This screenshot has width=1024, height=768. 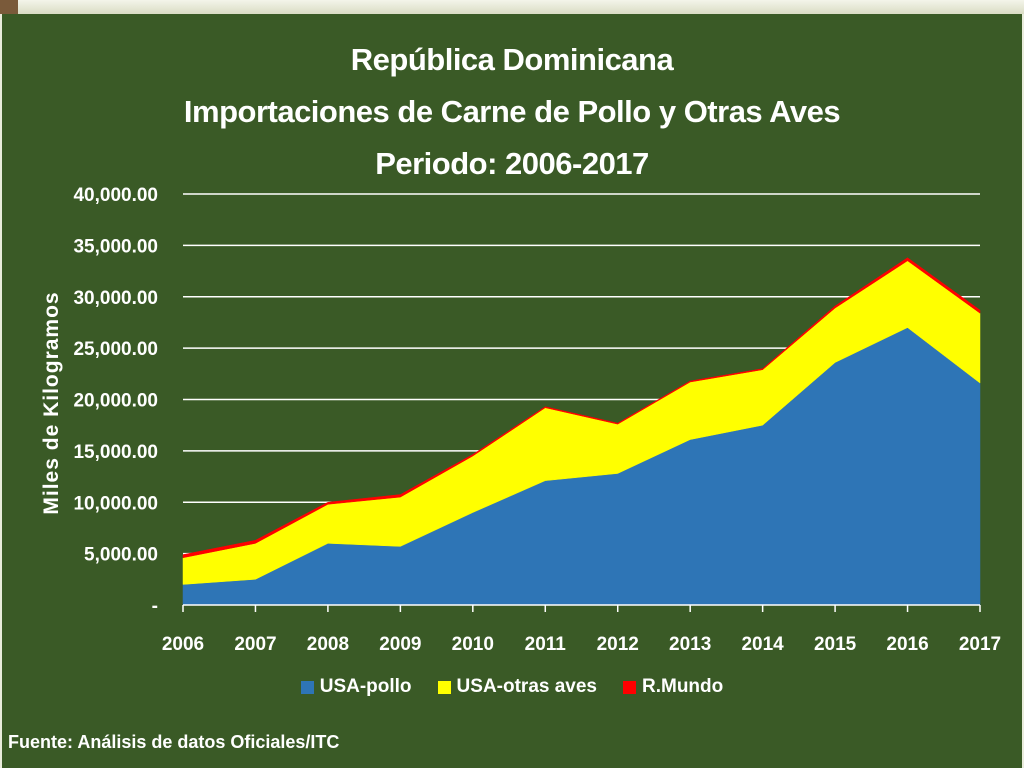 I want to click on x-tick-label: 2013, so click(x=690, y=644).